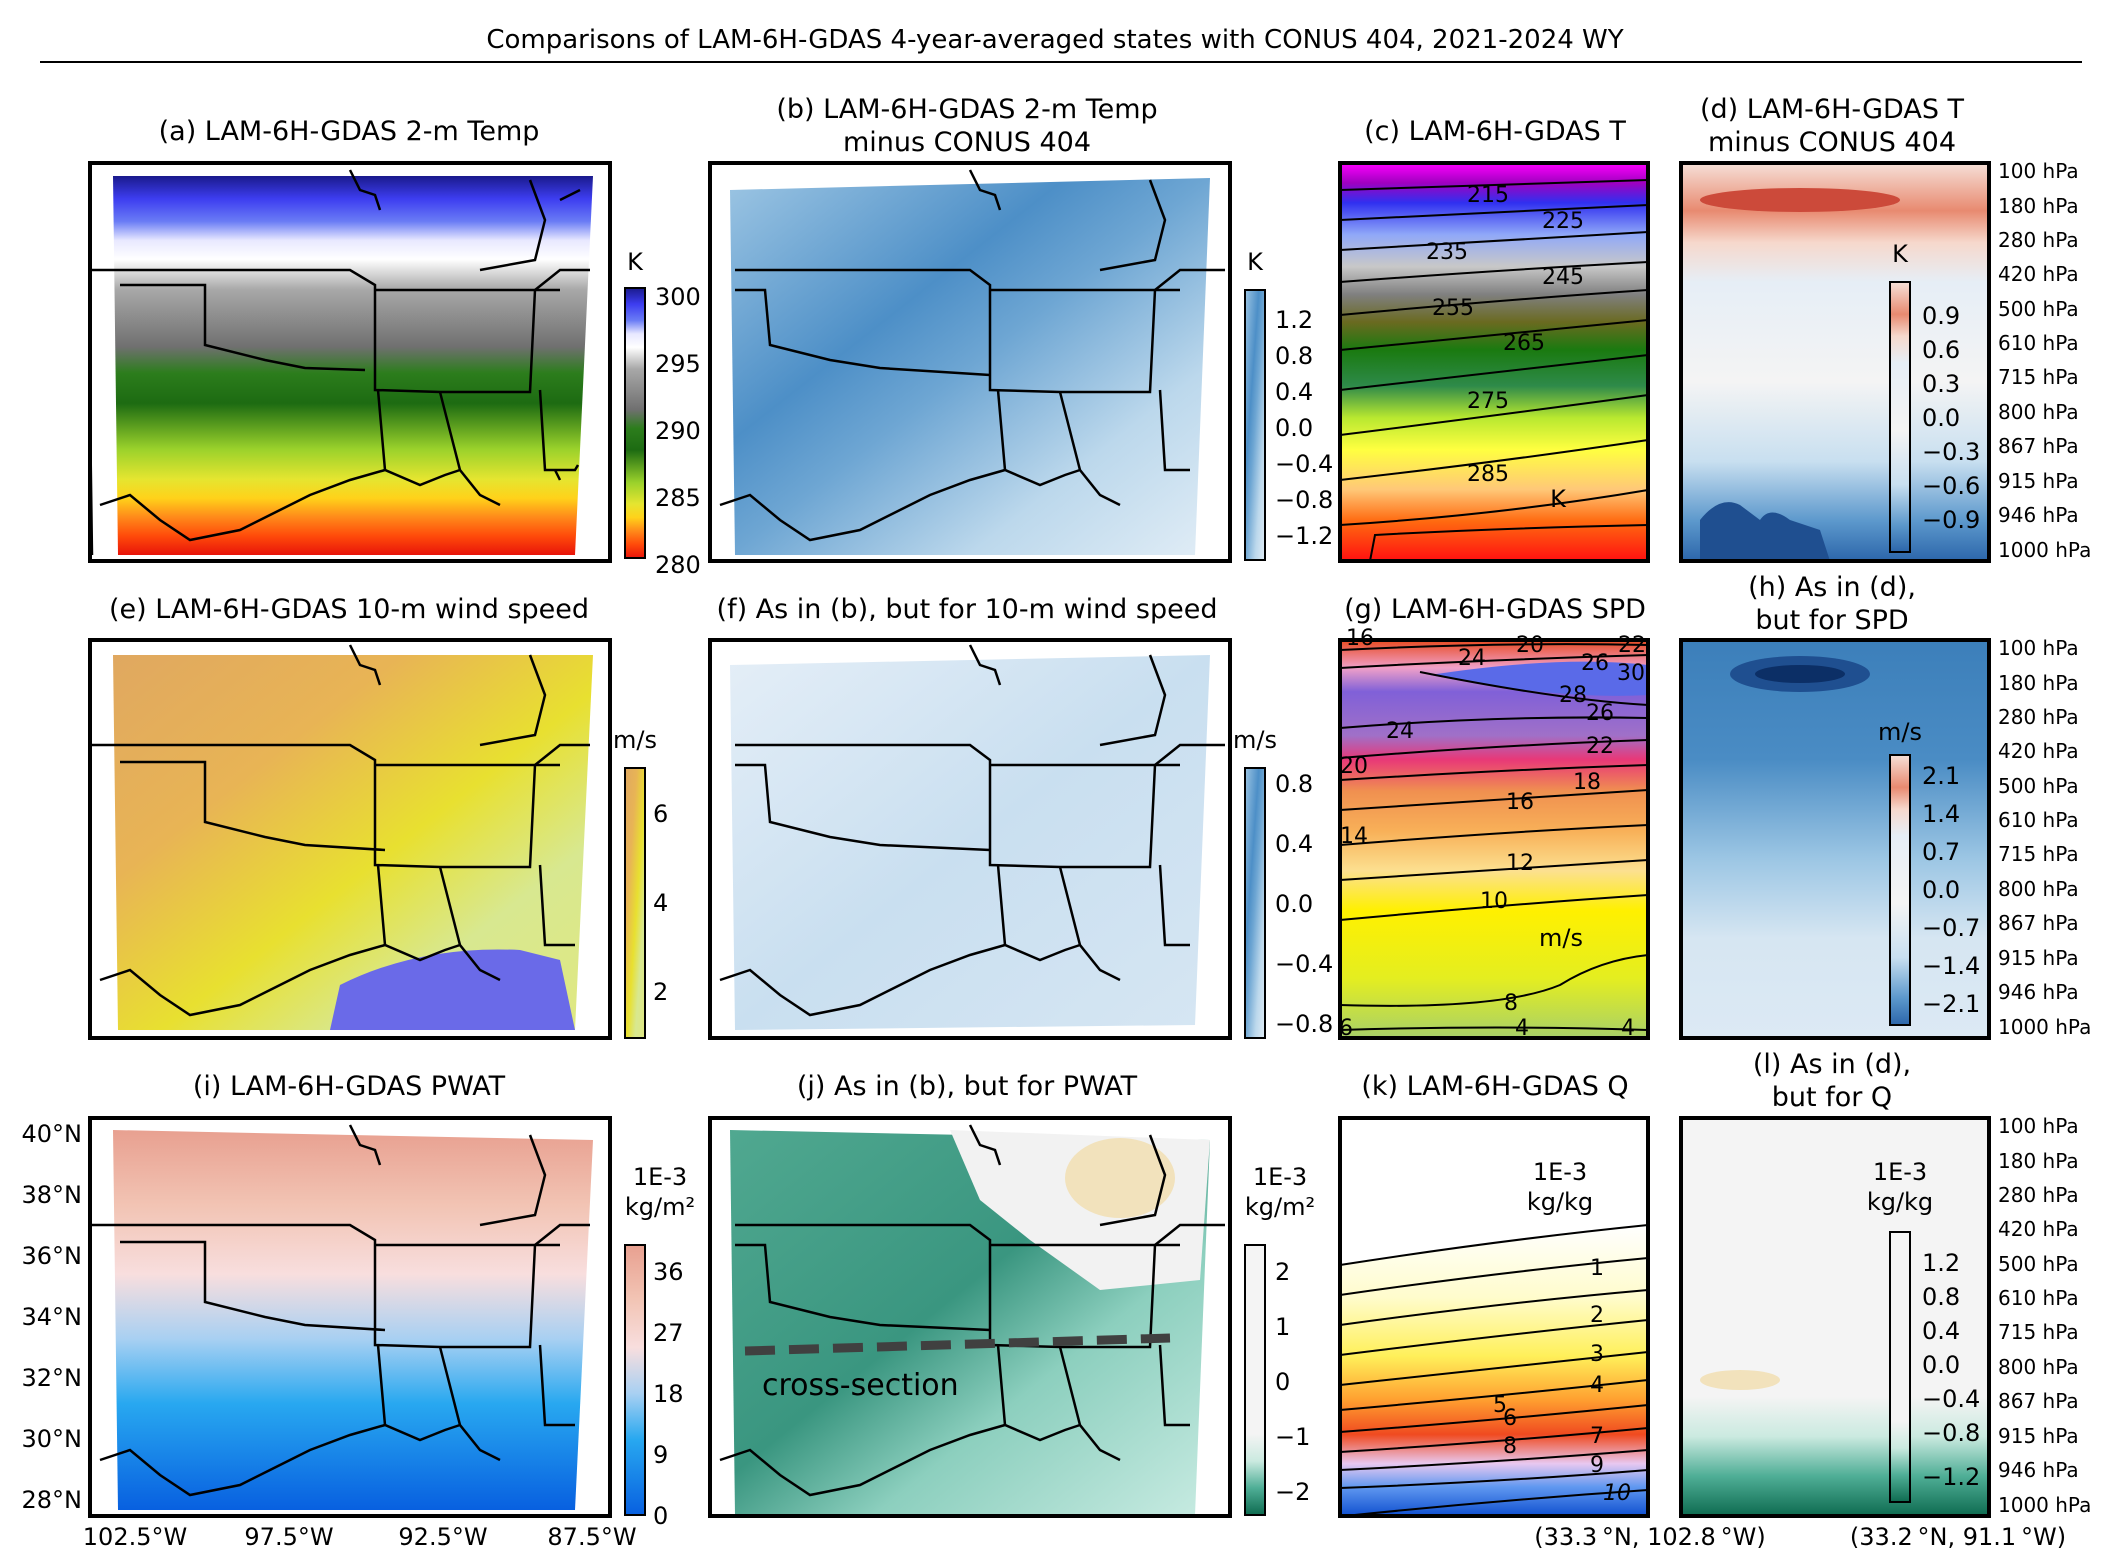 Image resolution: width=2110 pixels, height=1562 pixels. Describe the element at coordinates (1511, 1003) in the screenshot. I see `panel-g-contour-15: 8` at that location.